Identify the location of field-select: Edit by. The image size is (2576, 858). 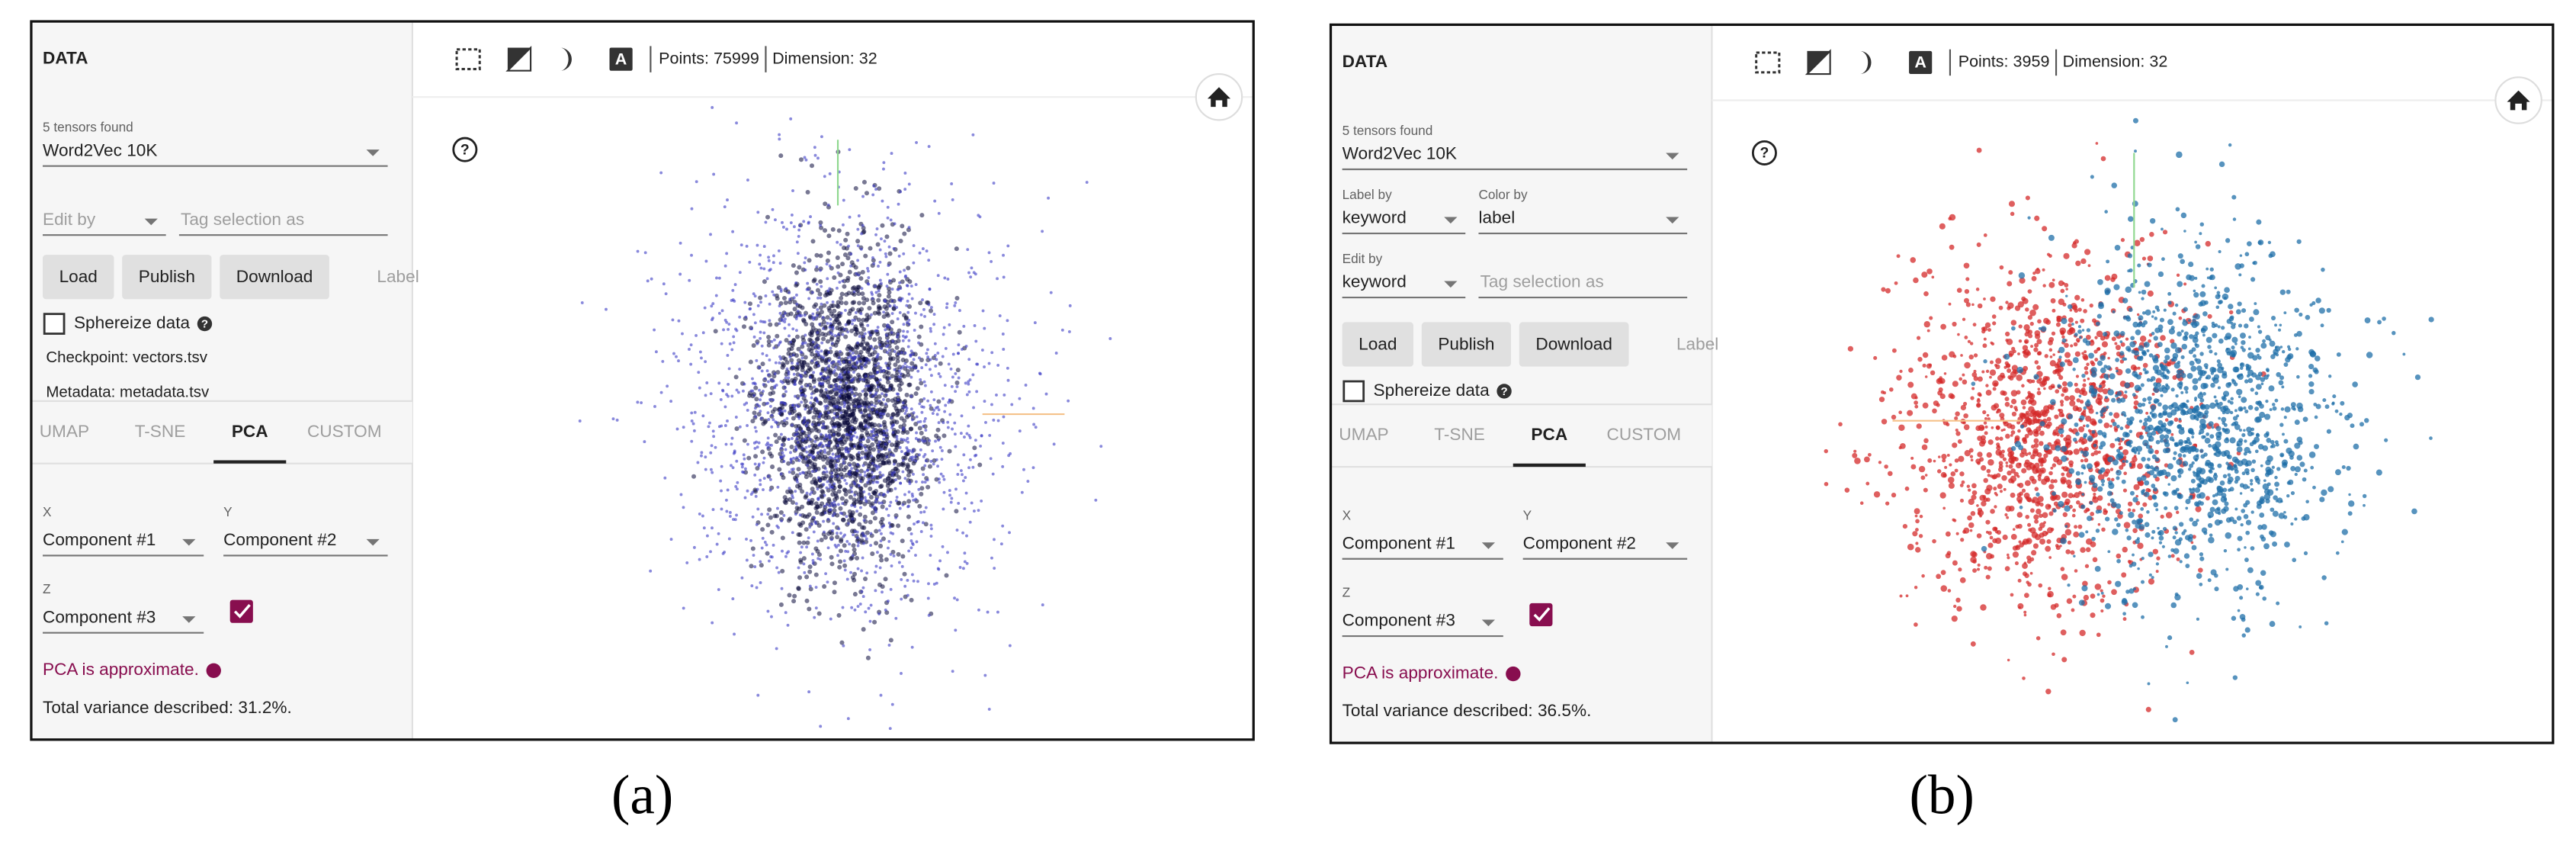
(69, 219).